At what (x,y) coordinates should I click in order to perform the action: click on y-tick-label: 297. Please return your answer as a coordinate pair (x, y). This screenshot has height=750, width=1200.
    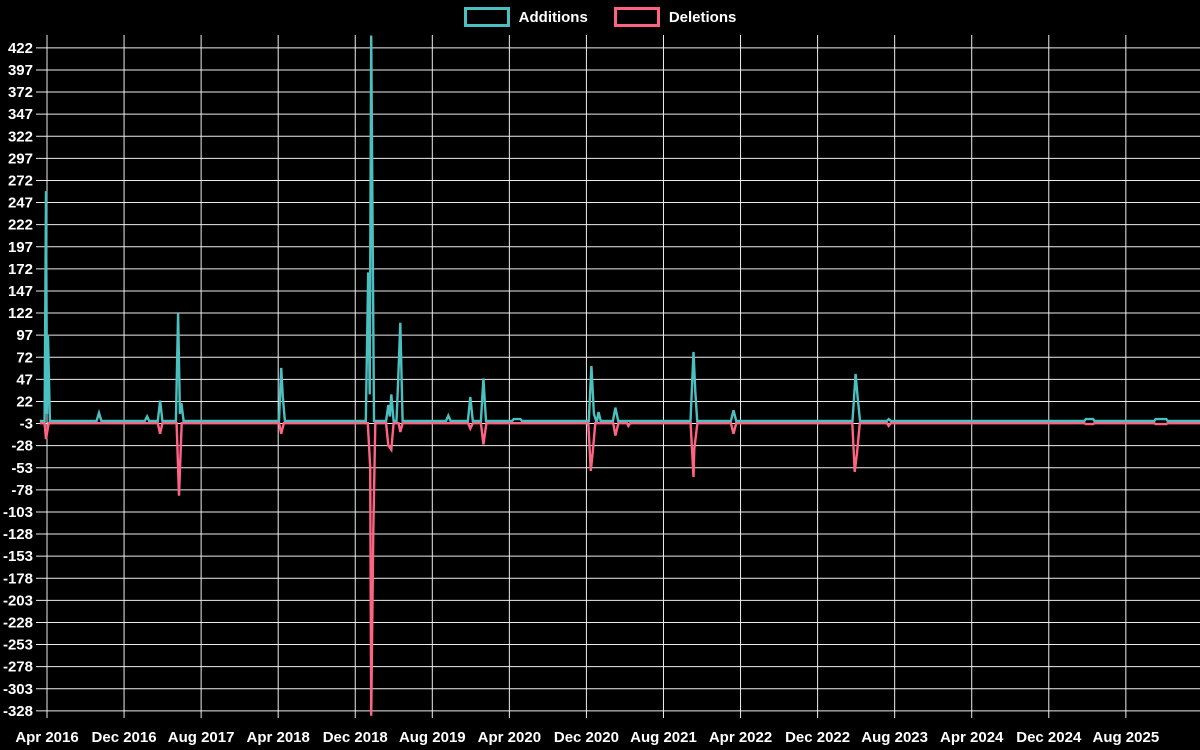
    Looking at the image, I should click on (20, 158).